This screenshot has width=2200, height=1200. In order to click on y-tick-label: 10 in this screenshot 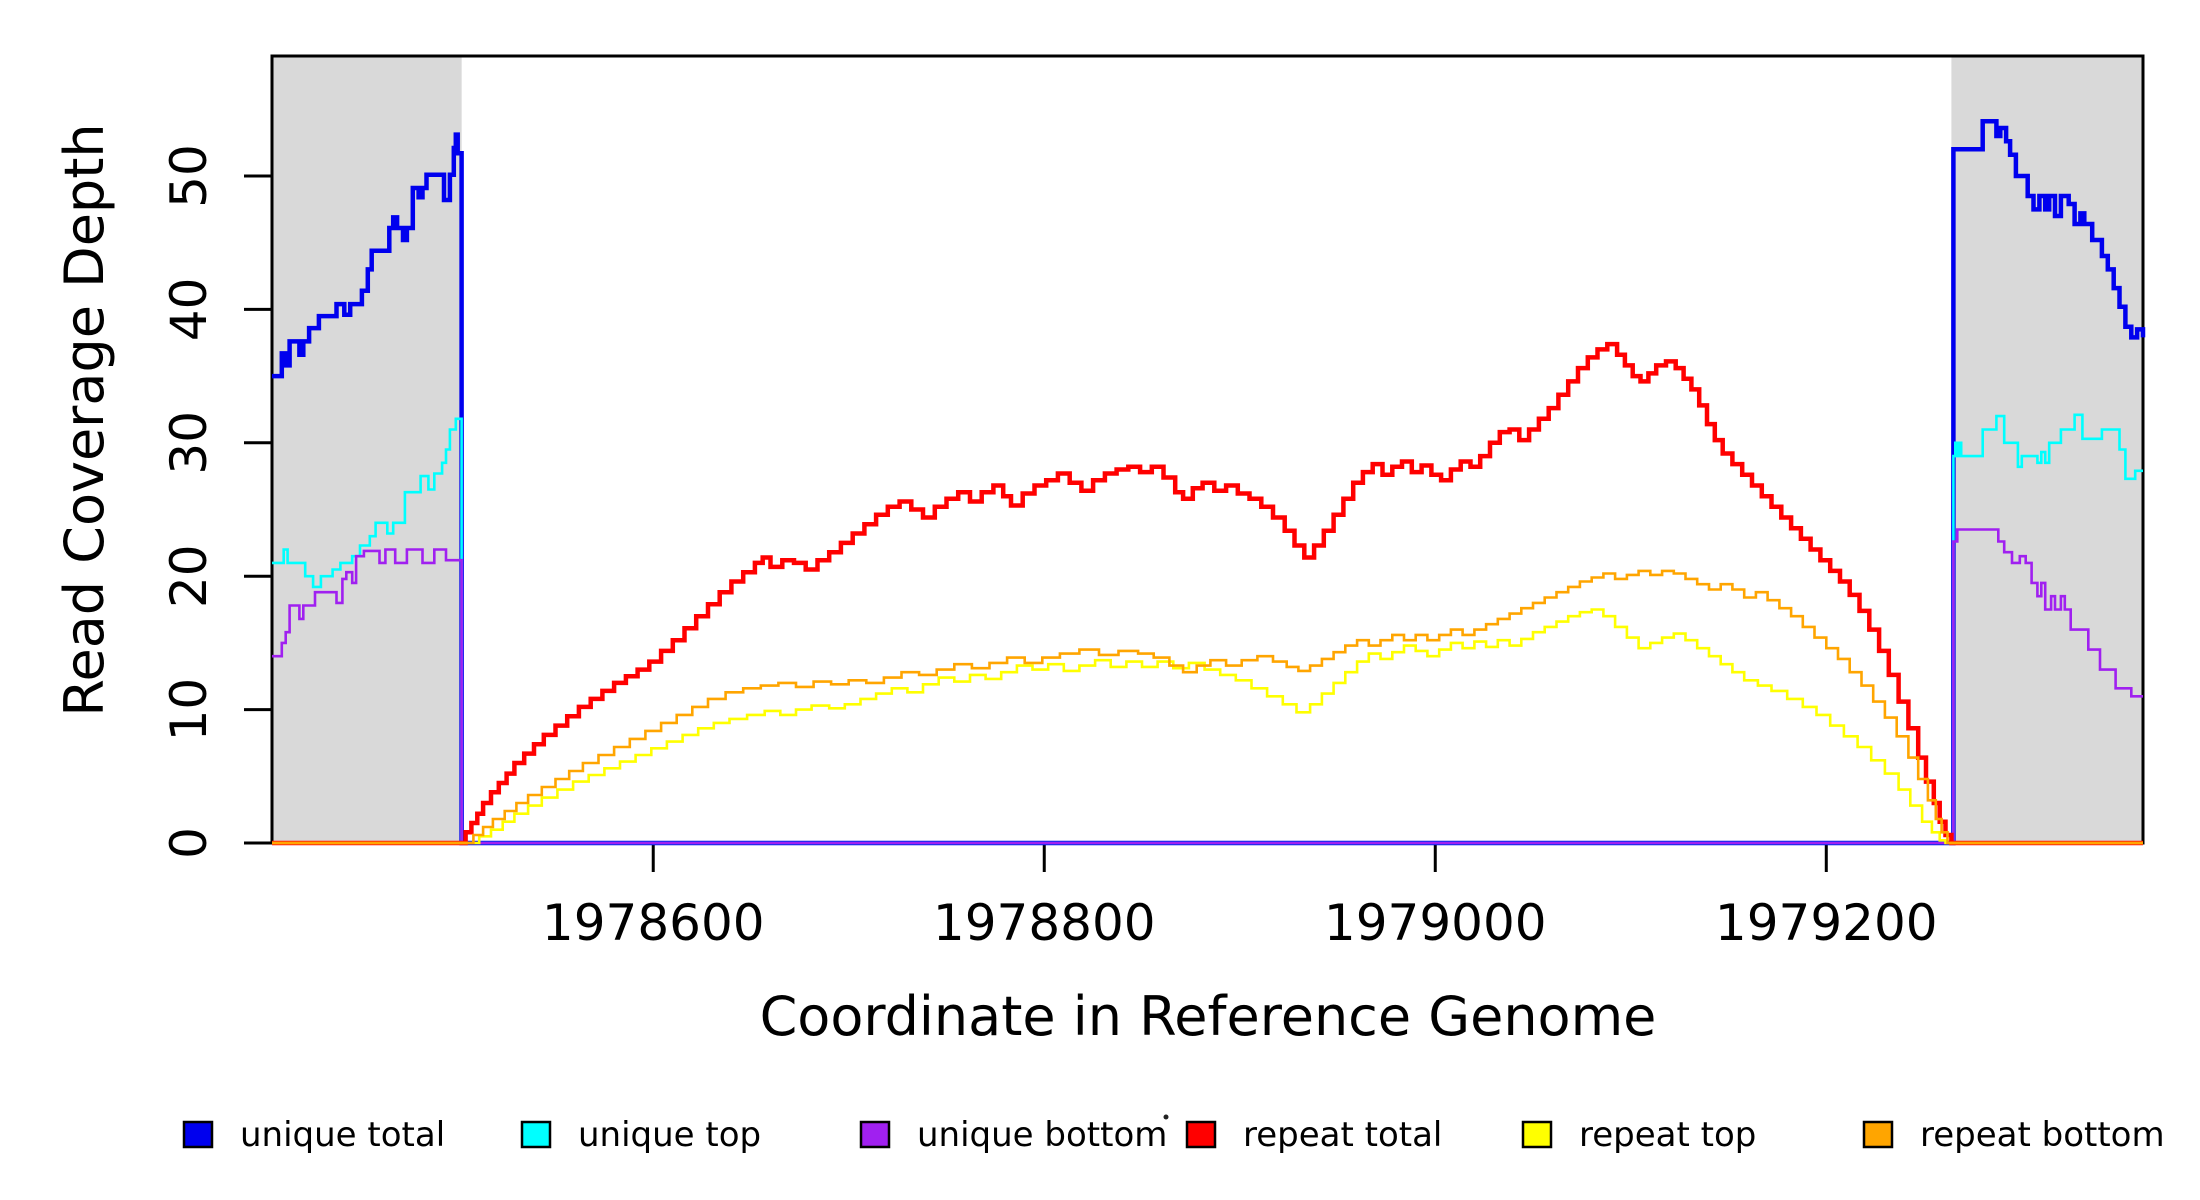, I will do `click(189, 710)`.